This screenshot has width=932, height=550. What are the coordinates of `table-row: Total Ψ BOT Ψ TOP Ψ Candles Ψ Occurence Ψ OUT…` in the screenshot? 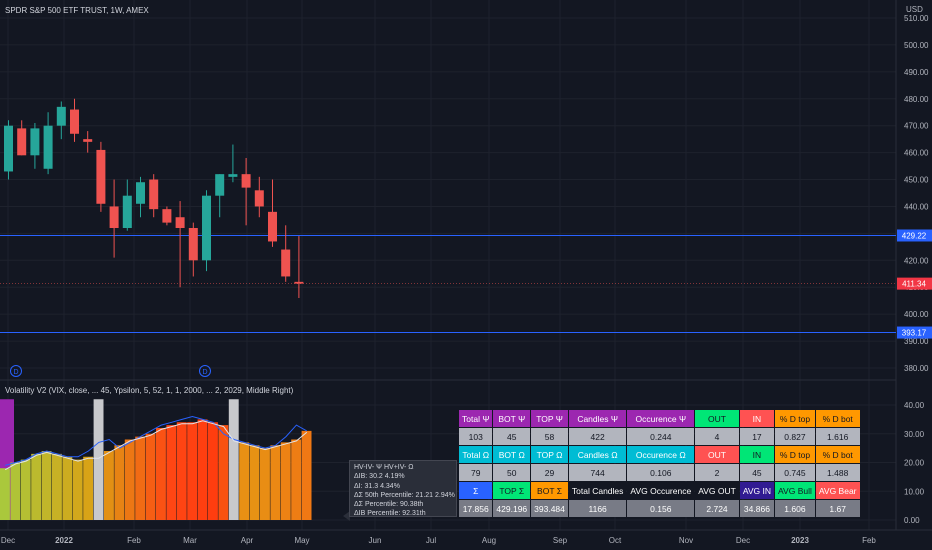 It's located at (659, 418).